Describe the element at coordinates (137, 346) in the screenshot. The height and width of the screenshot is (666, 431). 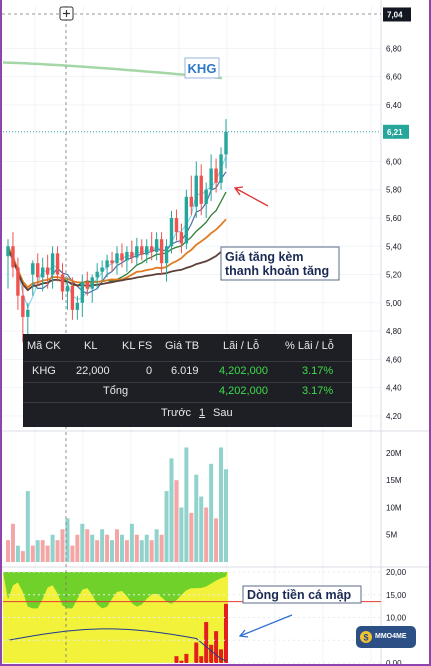
I see `col-foreign-header: KL FS` at that location.